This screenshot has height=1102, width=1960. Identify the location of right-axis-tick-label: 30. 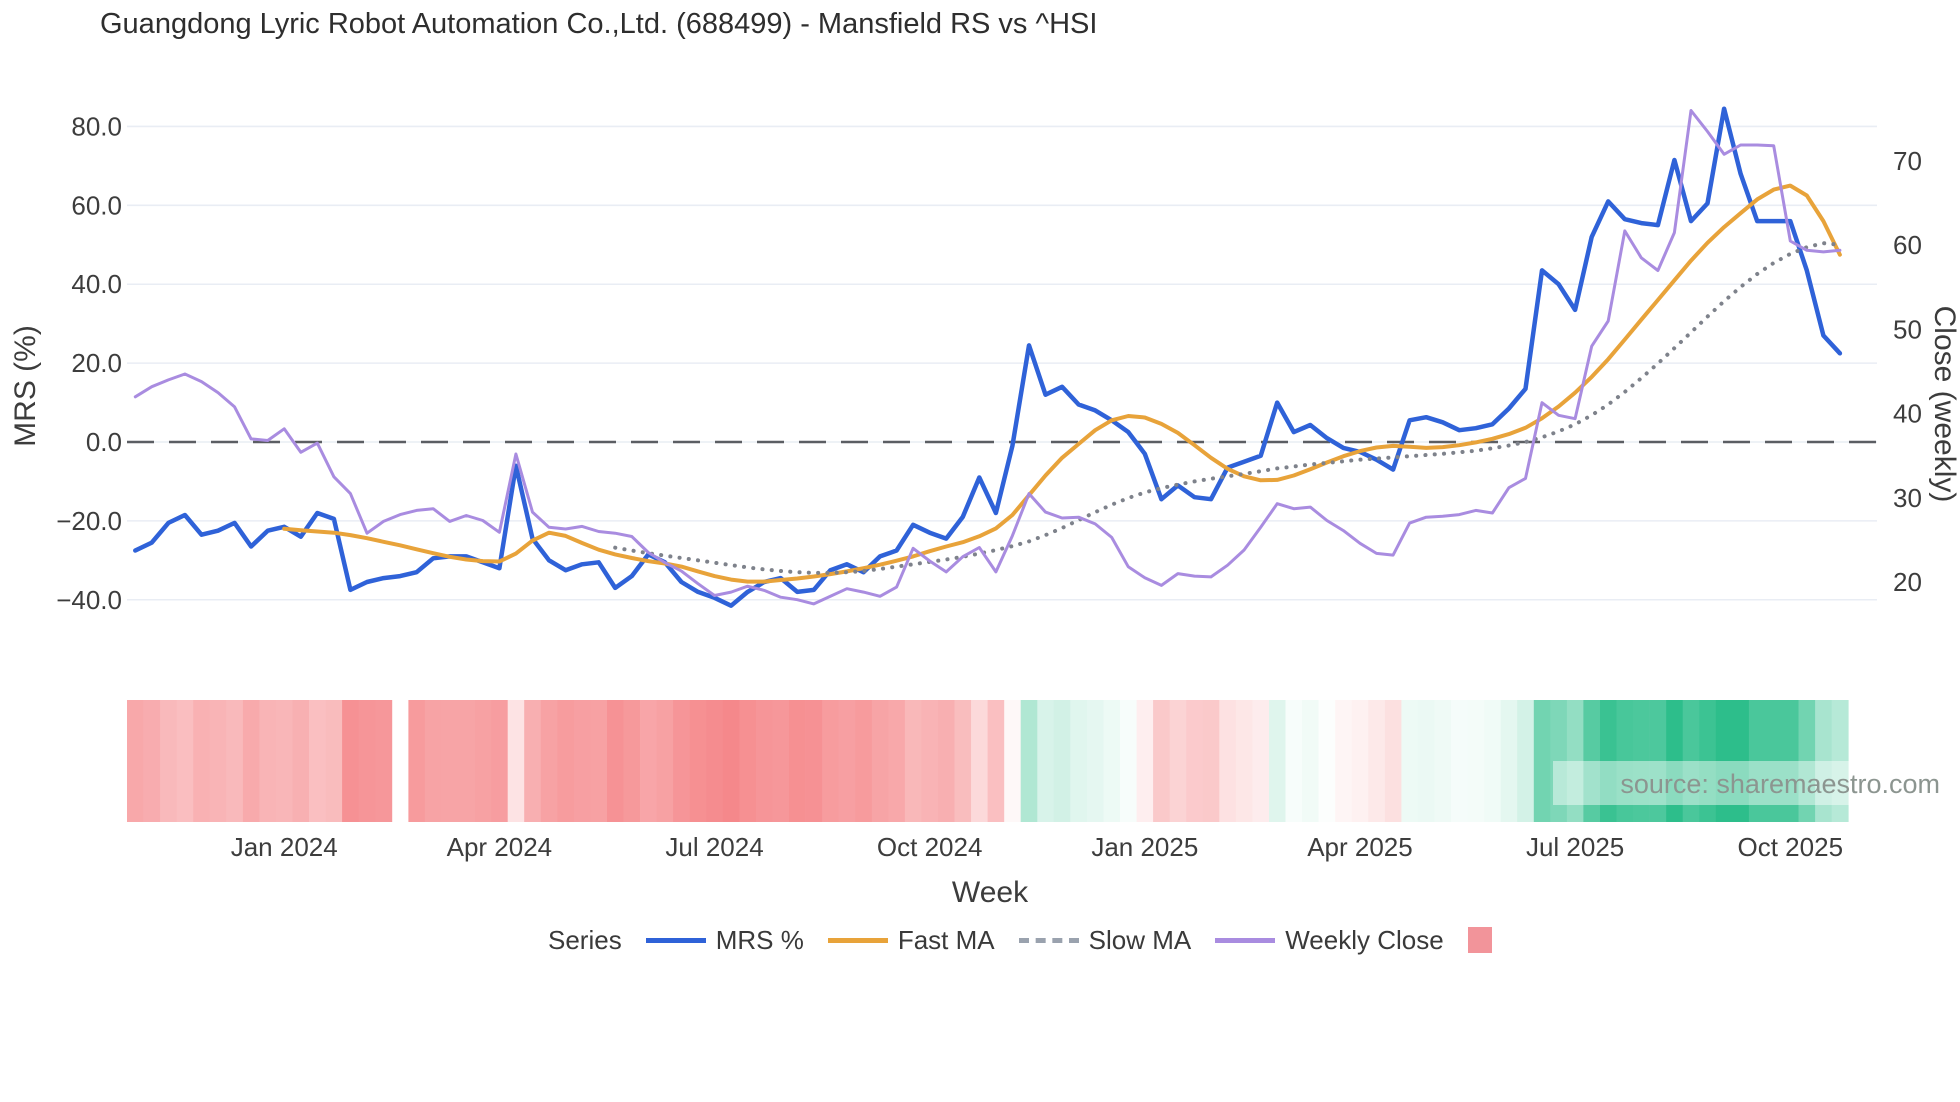
(1907, 498).